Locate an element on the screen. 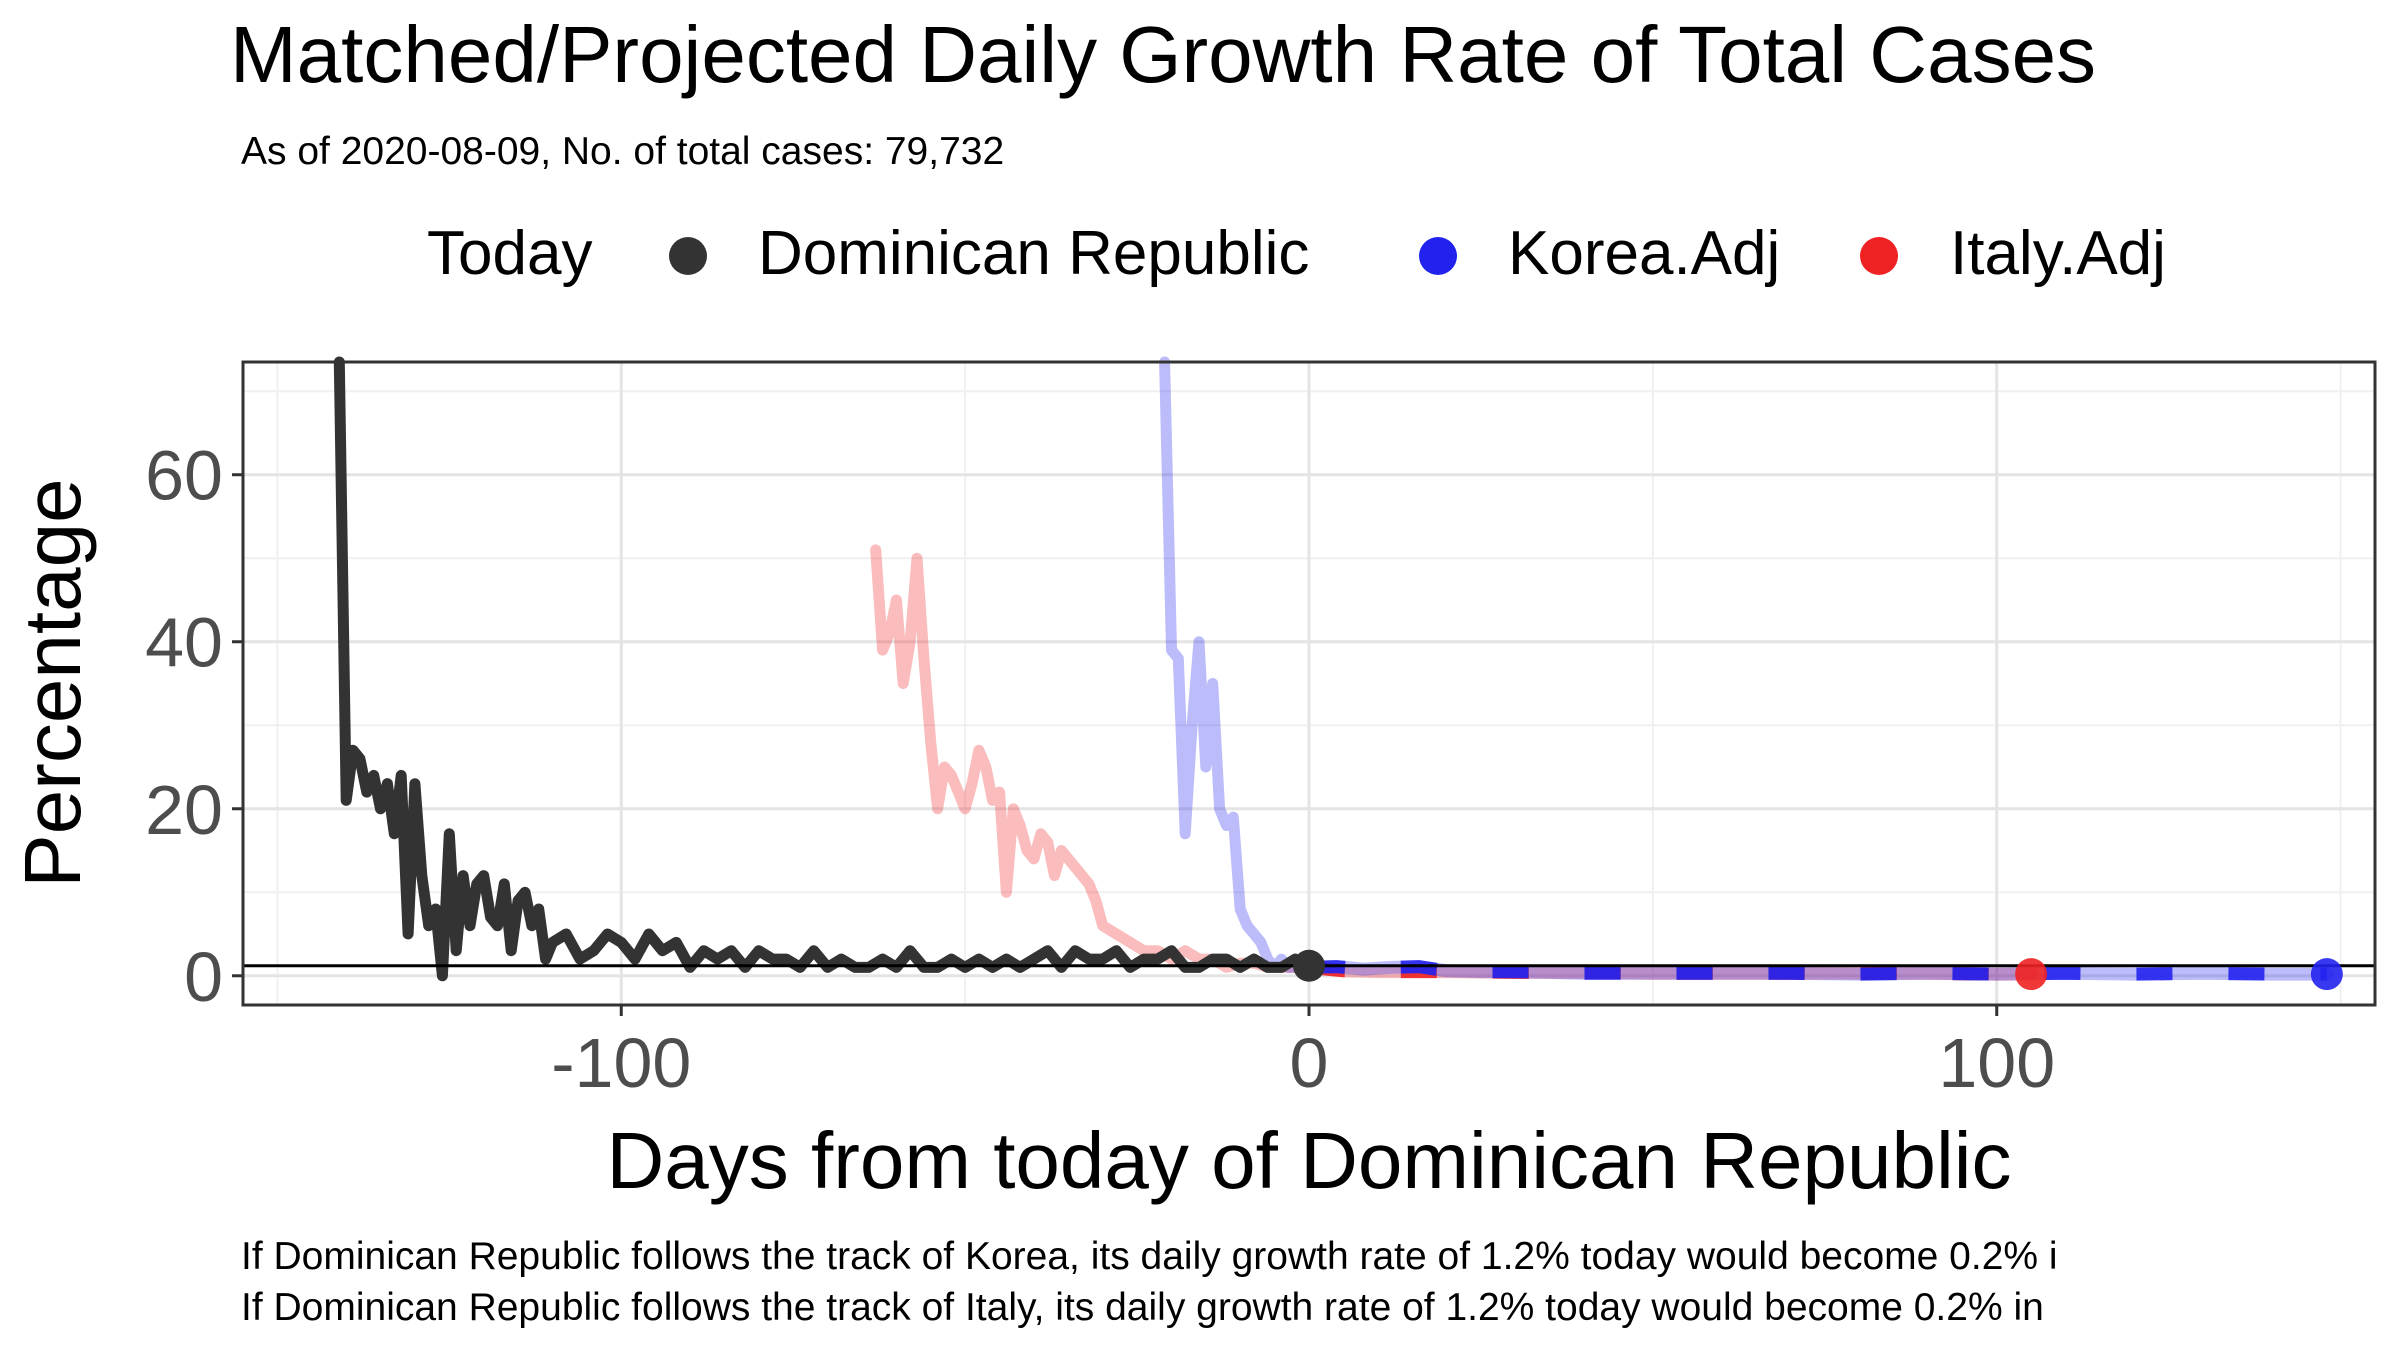 This screenshot has width=2400, height=1350. endpoint-korea-adj is located at coordinates (2326, 974).